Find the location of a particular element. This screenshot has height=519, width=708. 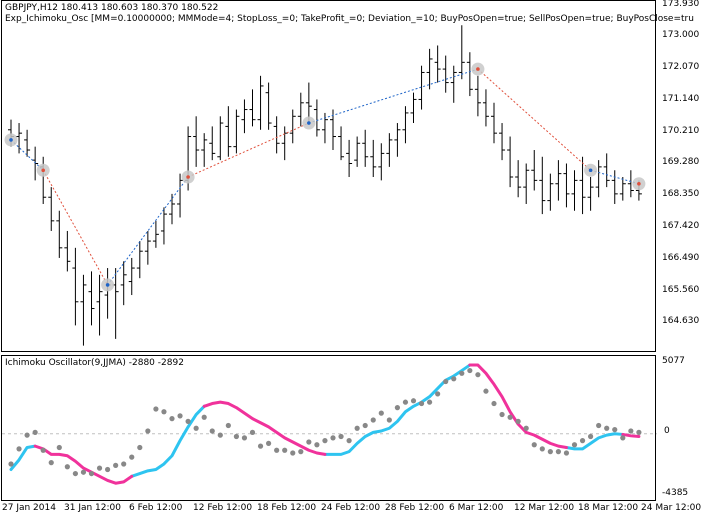

time-tick: 12 Mar 12:00 is located at coordinates (544, 508).